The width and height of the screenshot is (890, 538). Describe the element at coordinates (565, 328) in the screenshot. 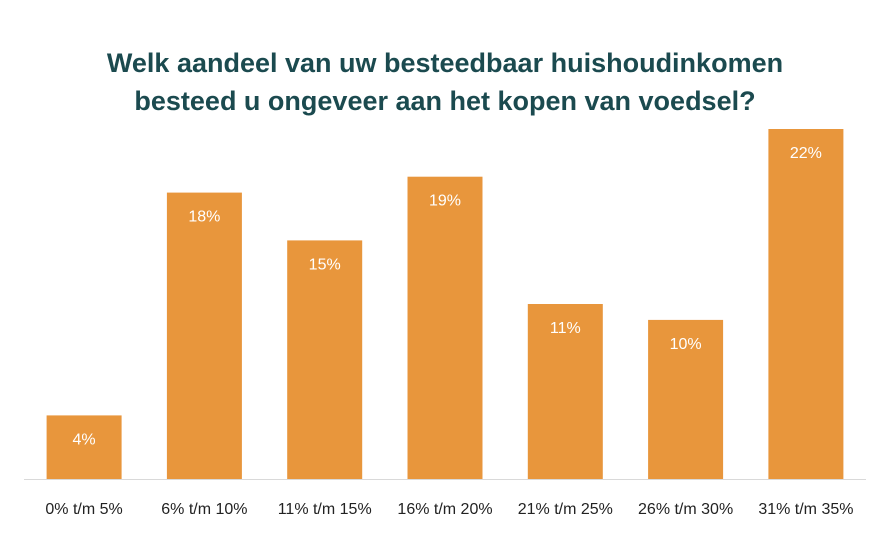

I see `value-label-4: 11%` at that location.